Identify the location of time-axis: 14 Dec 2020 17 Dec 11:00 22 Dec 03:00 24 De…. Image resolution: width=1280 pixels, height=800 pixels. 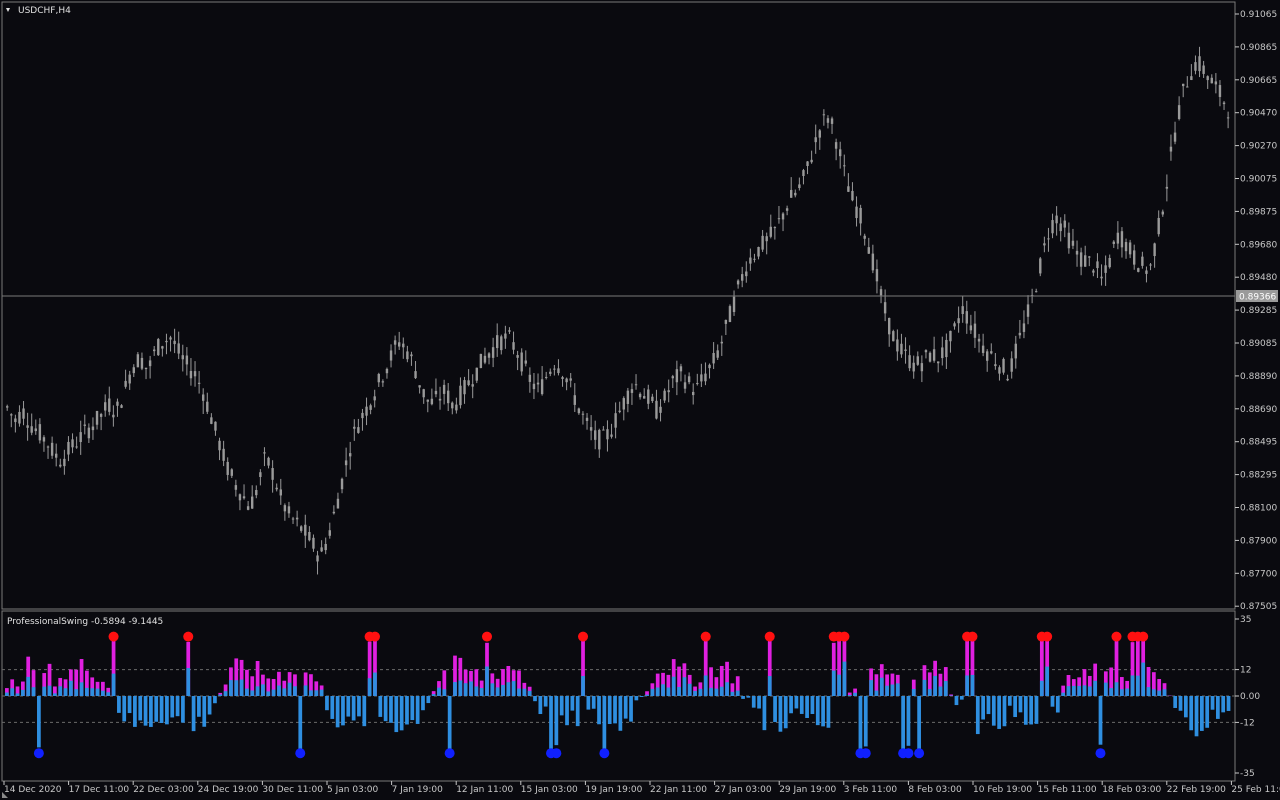
(641, 788).